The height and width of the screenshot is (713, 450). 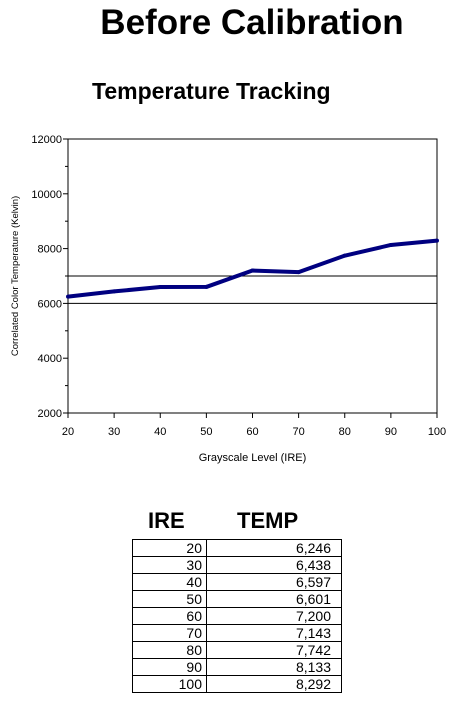 What do you see at coordinates (274, 633) in the screenshot?
I see `temp-cell: 7,143` at bounding box center [274, 633].